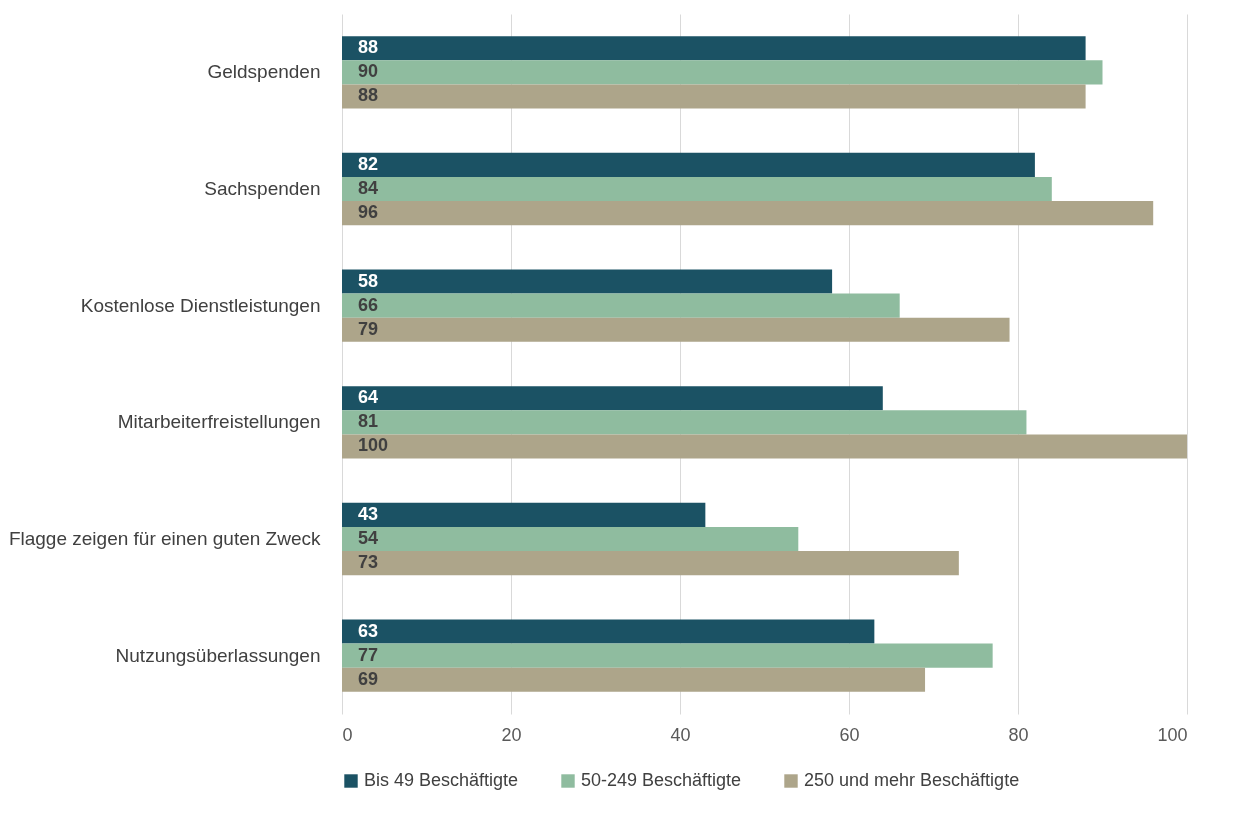 The height and width of the screenshot is (821, 1248). Describe the element at coordinates (219, 422) in the screenshot. I see `y-tick-label: Mitarbeiterfreistellungen` at that location.